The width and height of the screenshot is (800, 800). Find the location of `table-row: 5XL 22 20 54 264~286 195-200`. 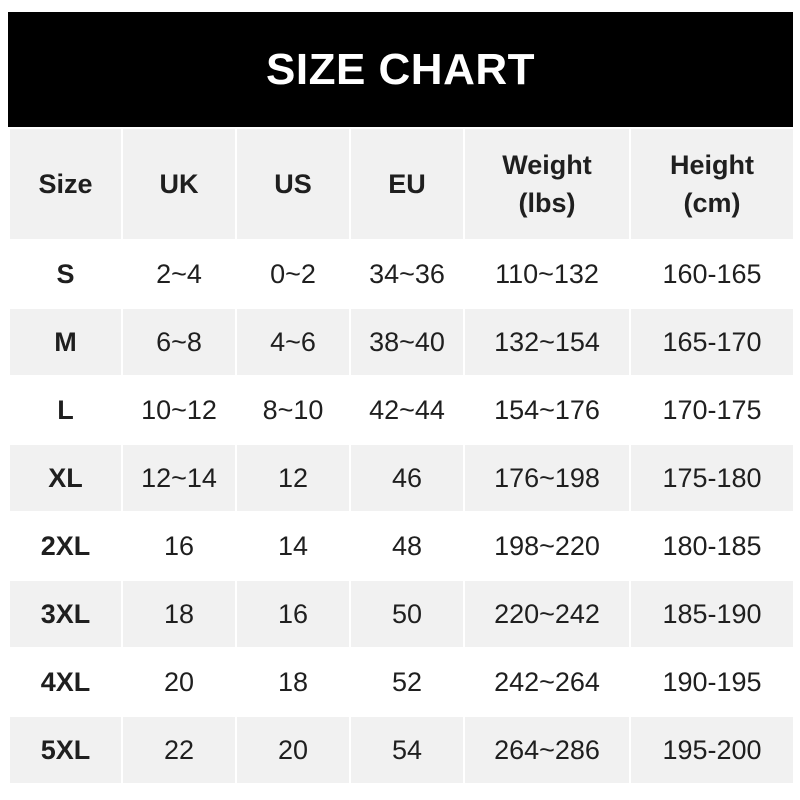

table-row: 5XL 22 20 54 264~286 195-200 is located at coordinates (401, 750).